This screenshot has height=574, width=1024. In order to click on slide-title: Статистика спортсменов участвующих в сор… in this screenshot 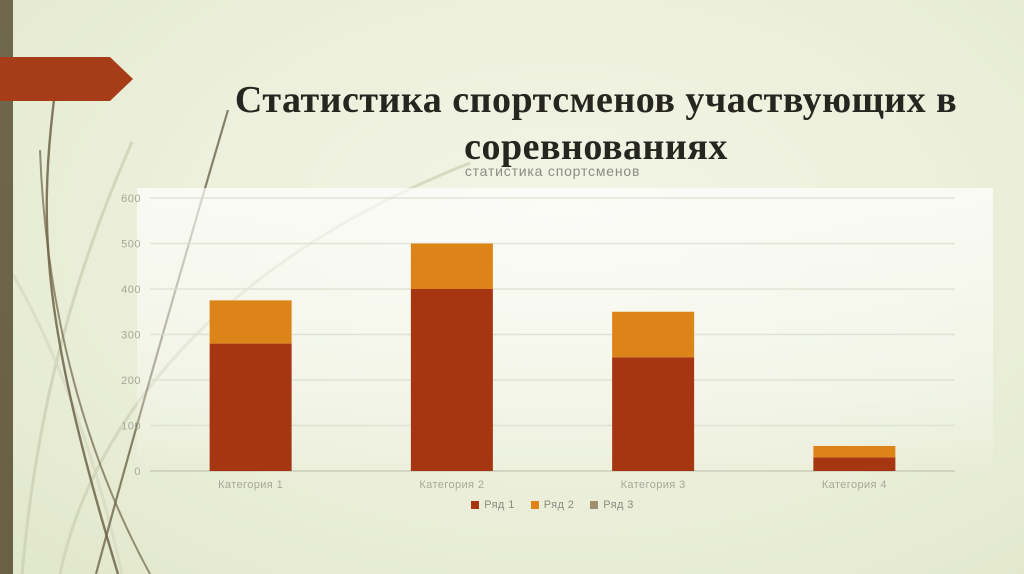, I will do `click(596, 123)`.